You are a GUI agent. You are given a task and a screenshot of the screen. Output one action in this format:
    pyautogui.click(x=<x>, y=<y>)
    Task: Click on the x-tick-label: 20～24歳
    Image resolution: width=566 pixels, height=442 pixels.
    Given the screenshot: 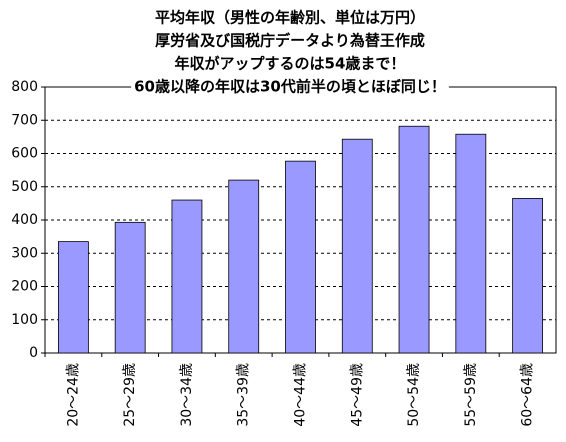 What is the action you would take?
    pyautogui.click(x=73, y=395)
    